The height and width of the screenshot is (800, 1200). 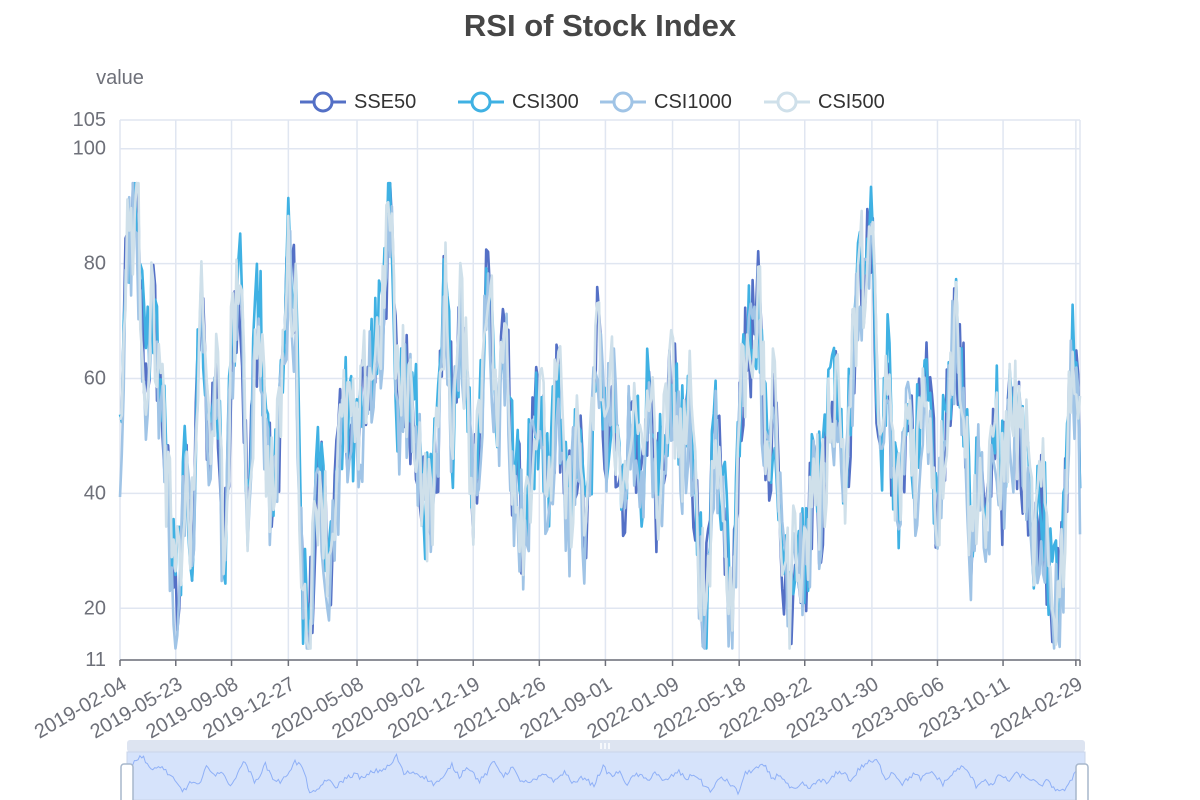 I want to click on y-tick-label: 100, so click(x=89, y=149).